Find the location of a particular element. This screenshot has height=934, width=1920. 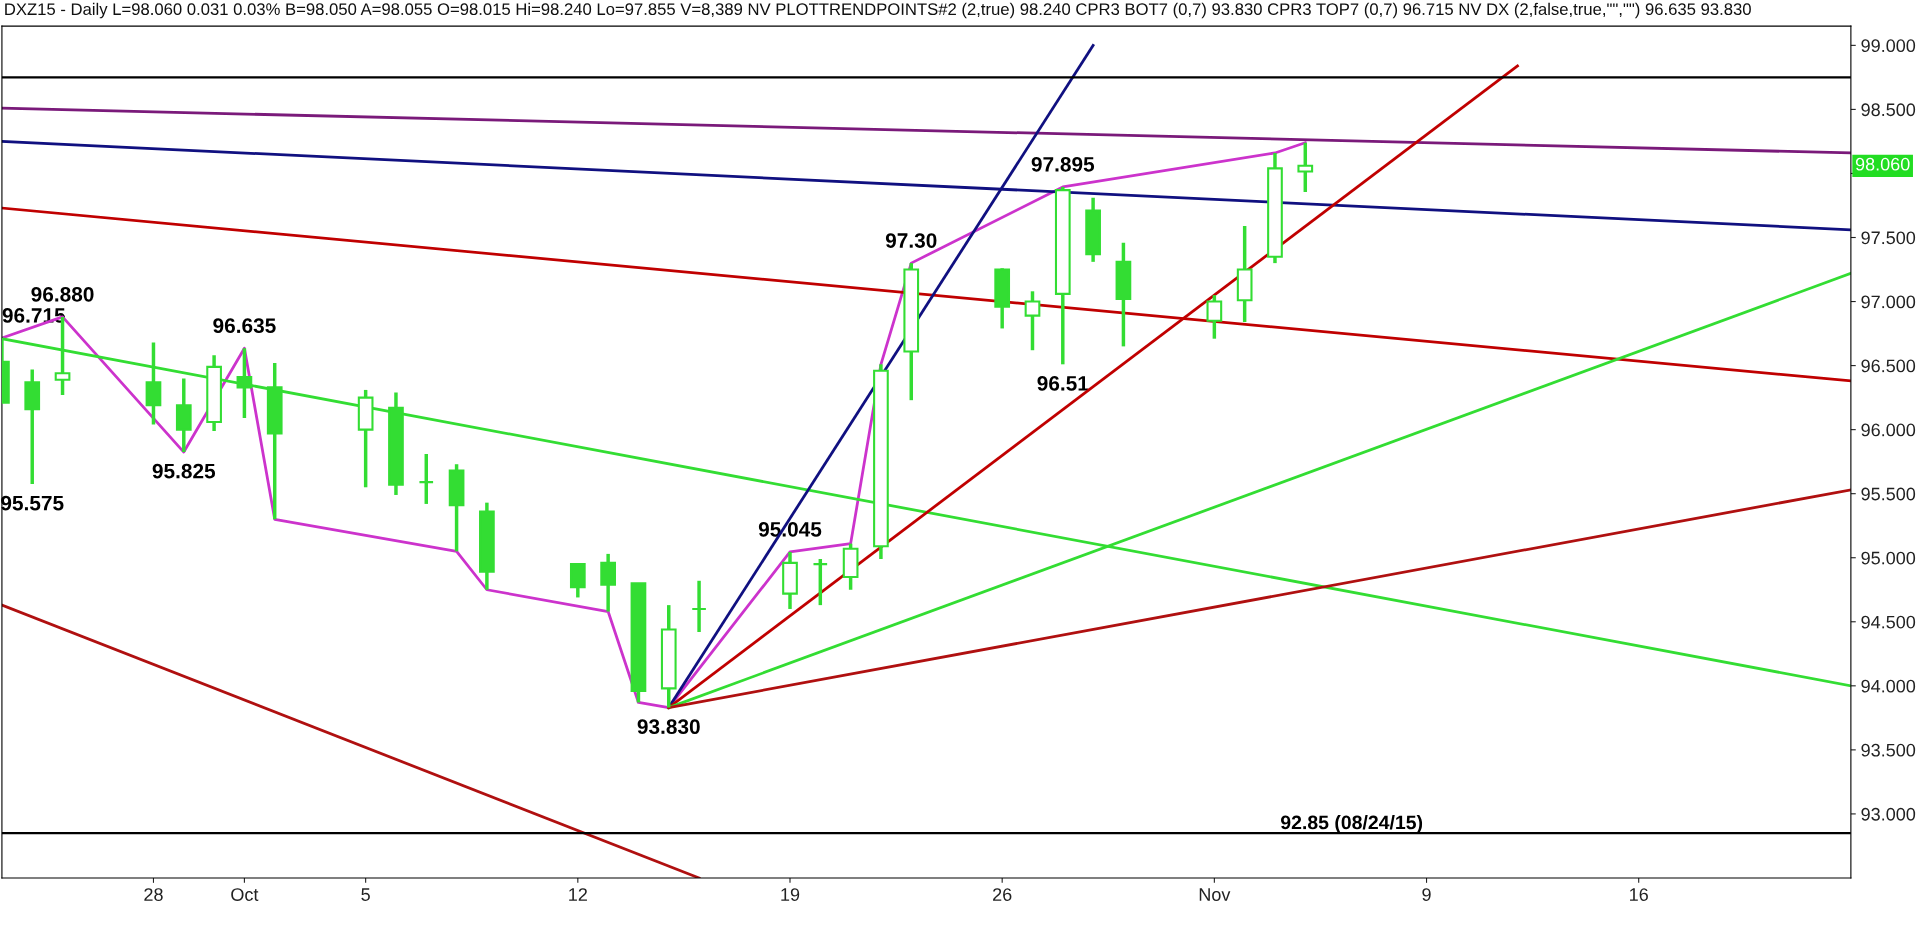

annotation: 97.895 is located at coordinates (1063, 164).